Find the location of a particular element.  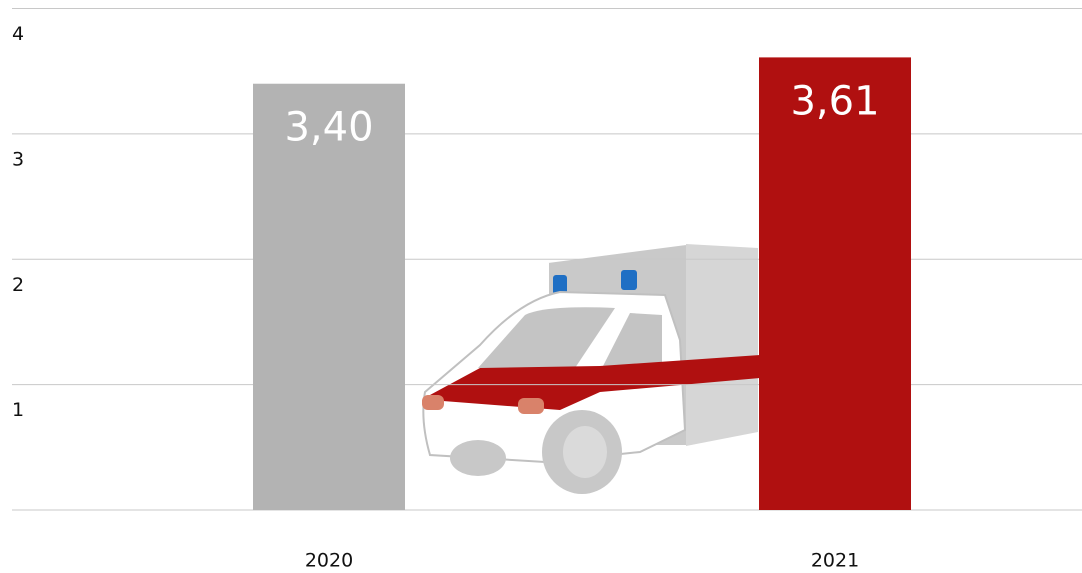

y-tick-label: 3 is located at coordinates (18, 159).